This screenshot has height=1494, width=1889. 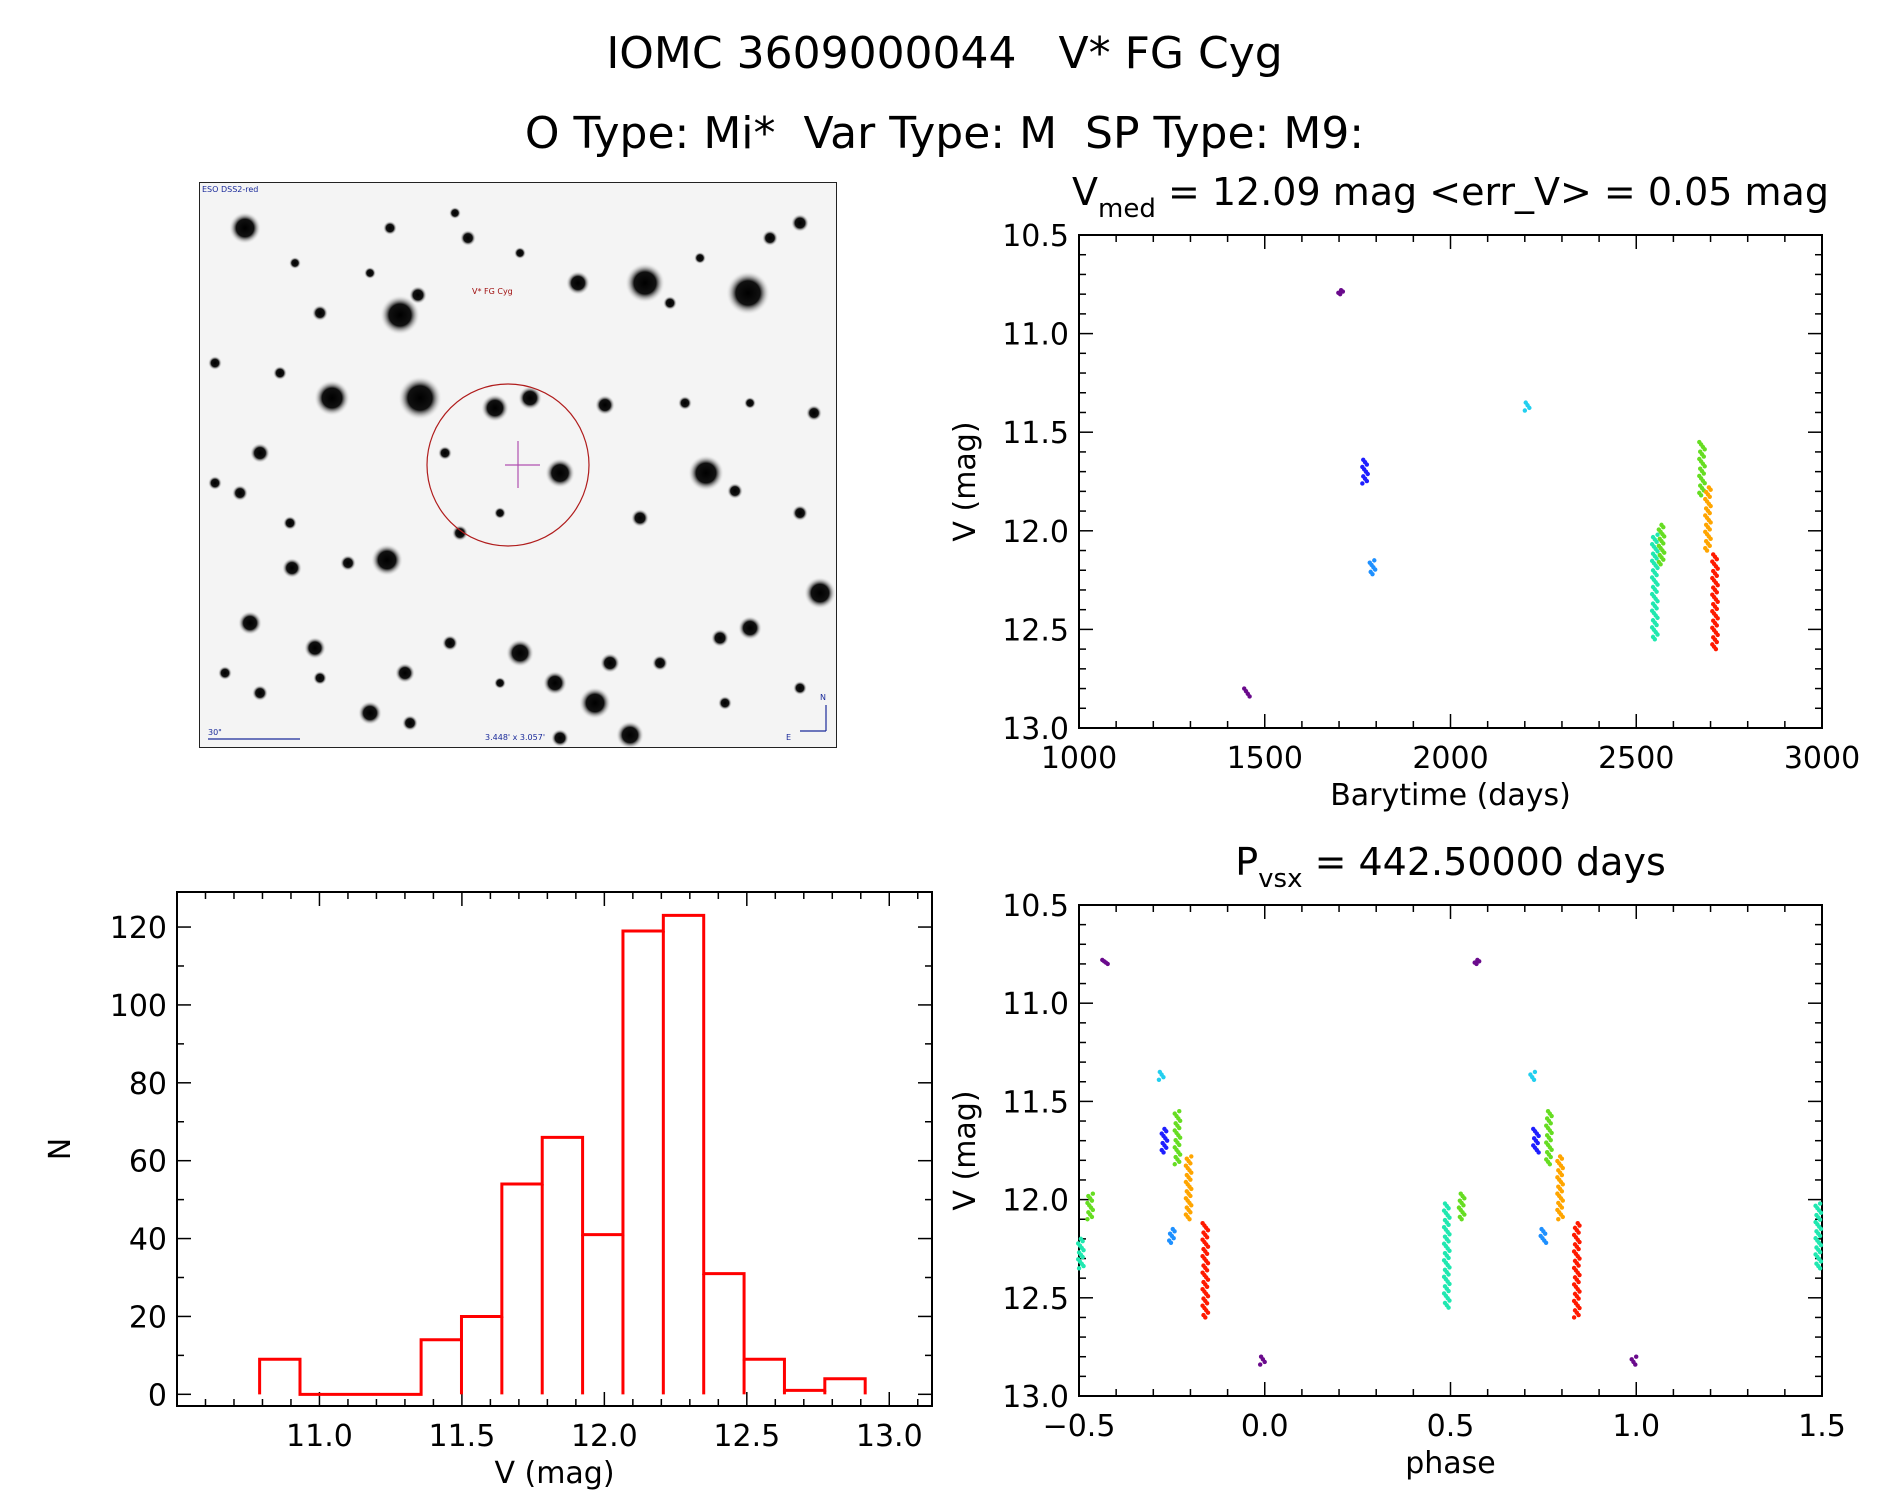 What do you see at coordinates (1450, 1150) in the screenshot?
I see `plot-frame` at bounding box center [1450, 1150].